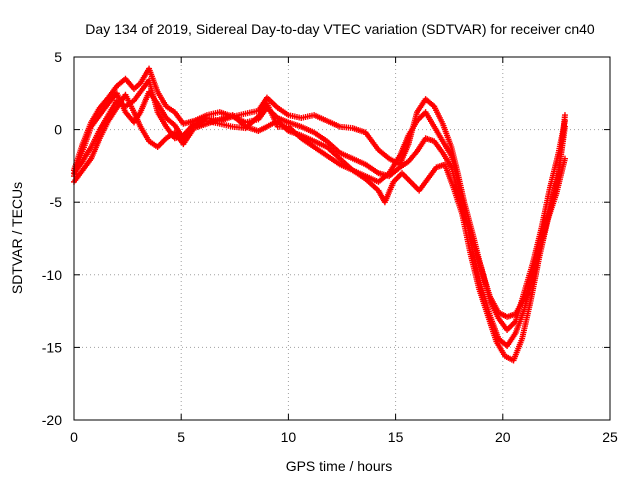 The image size is (640, 485). Describe the element at coordinates (181, 437) in the screenshot. I see `x-tick-label: 5` at that location.